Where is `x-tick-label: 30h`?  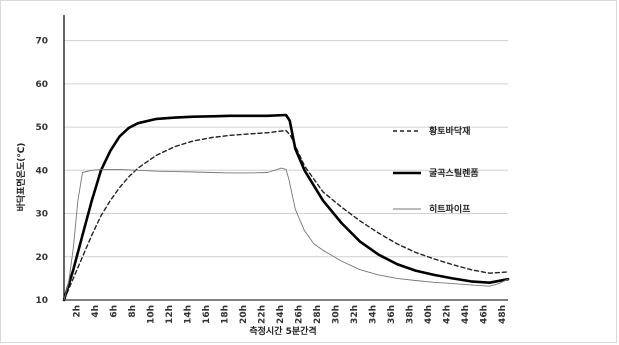
x-tick-label: 30h is located at coordinates (337, 314).